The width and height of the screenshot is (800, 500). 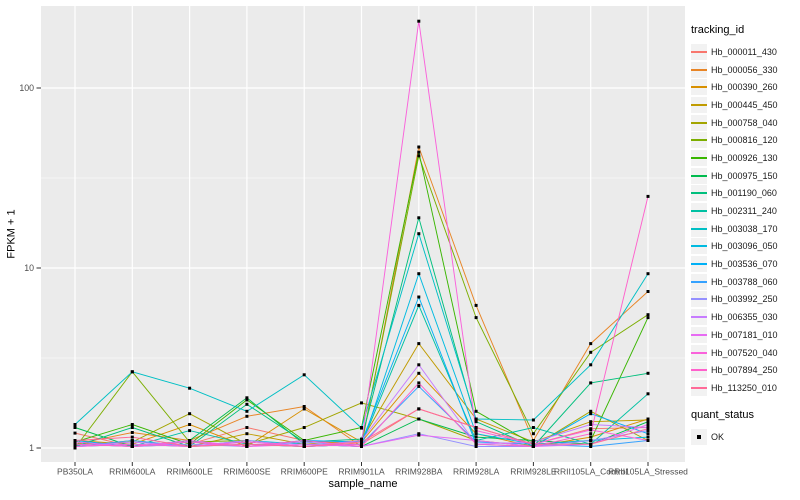 I want to click on legend-item-Hb_003096_050: Hb_003096_050, so click(x=745, y=247).